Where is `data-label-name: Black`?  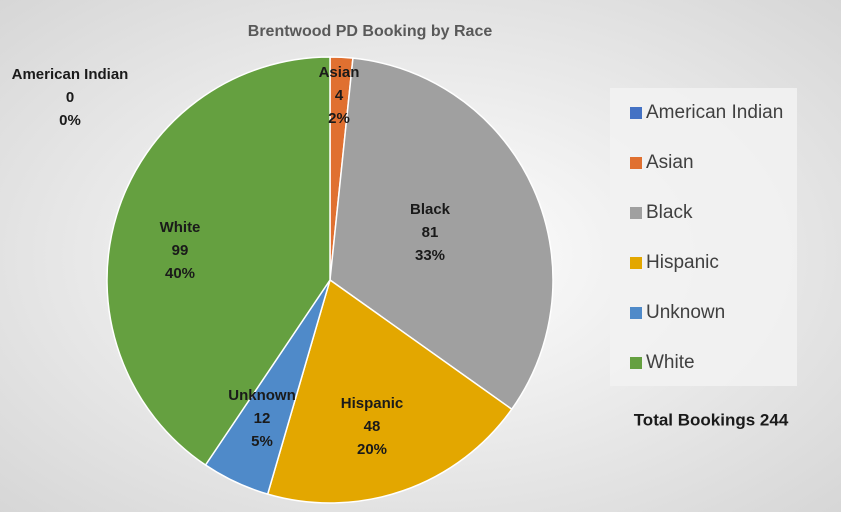
data-label-name: Black is located at coordinates (430, 209).